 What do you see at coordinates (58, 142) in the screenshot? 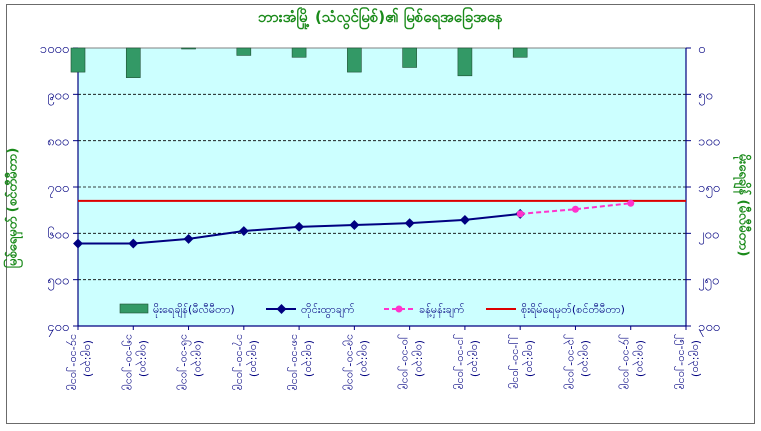
I see `left-tick-label: ၈၀၀` at bounding box center [58, 142].